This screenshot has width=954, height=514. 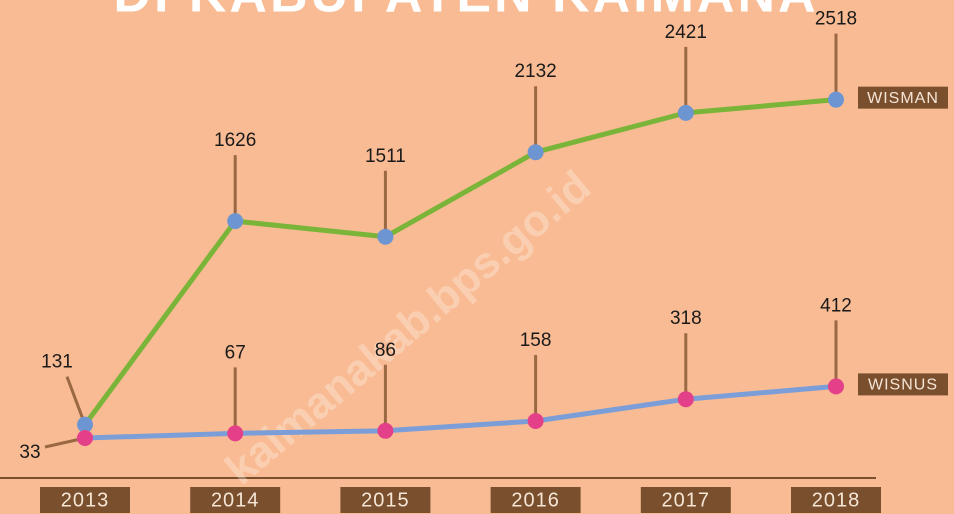 What do you see at coordinates (536, 340) in the screenshot?
I see `data-label: 158` at bounding box center [536, 340].